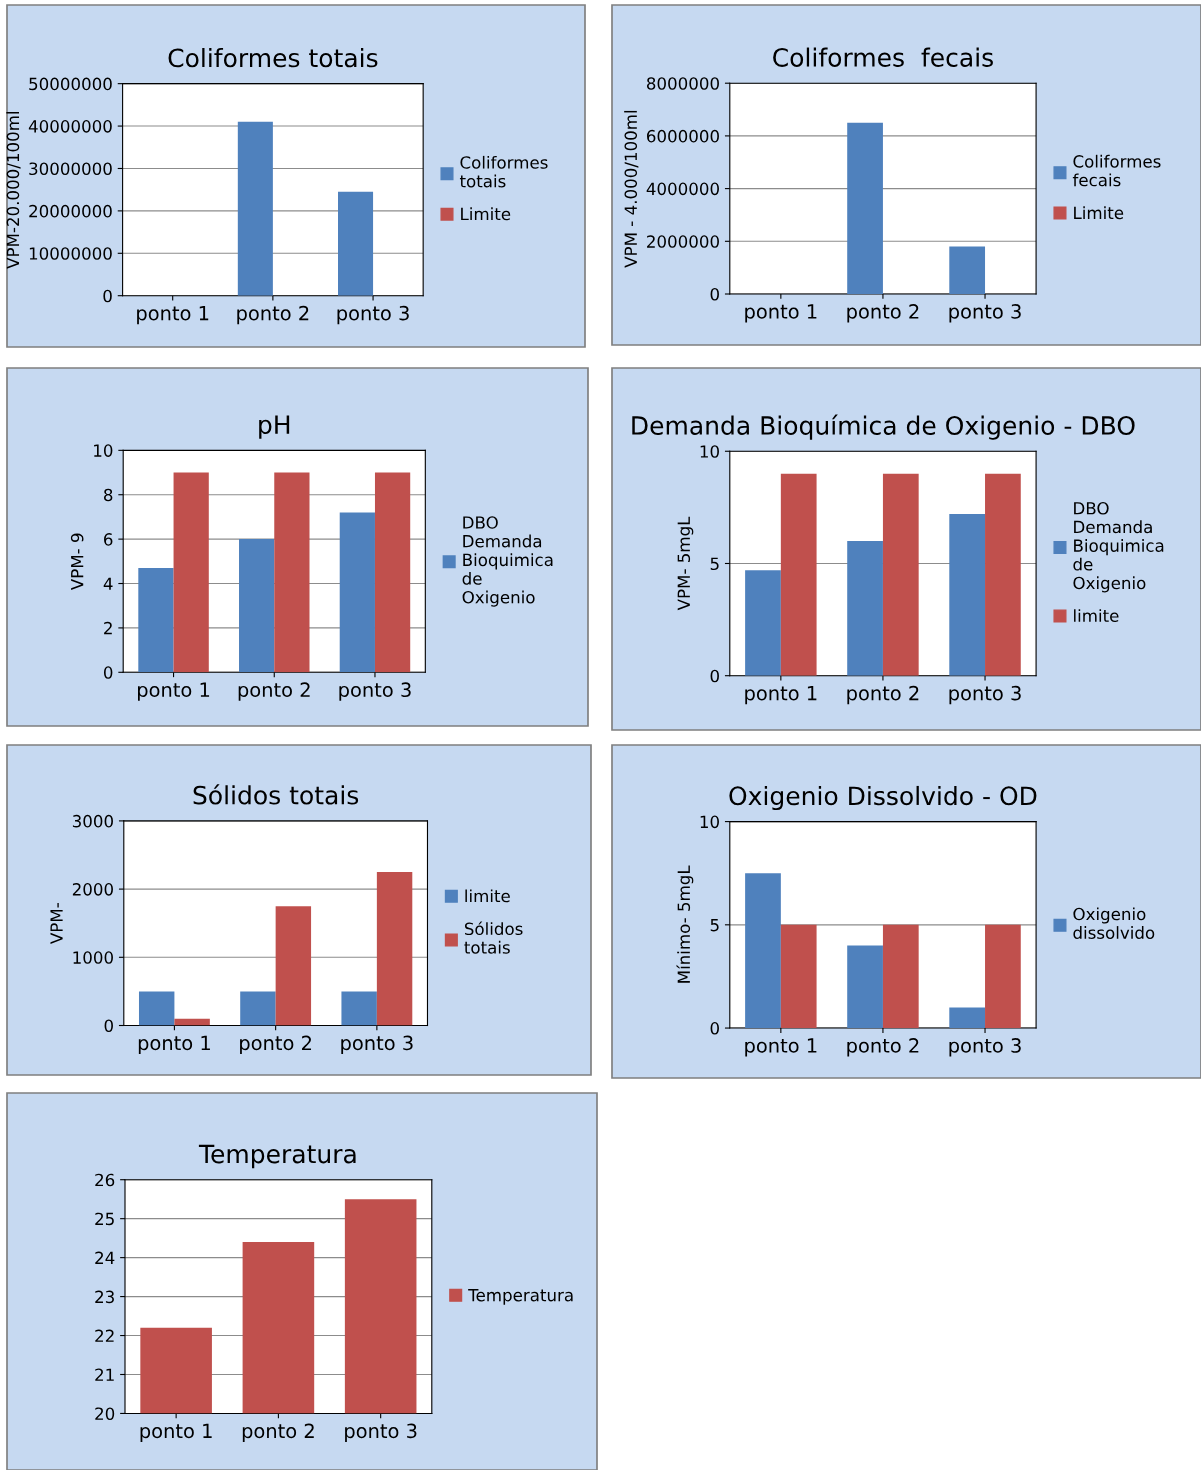 The height and width of the screenshot is (1470, 1201). Describe the element at coordinates (105, 1180) in the screenshot. I see `y-tick-label: 26` at that location.